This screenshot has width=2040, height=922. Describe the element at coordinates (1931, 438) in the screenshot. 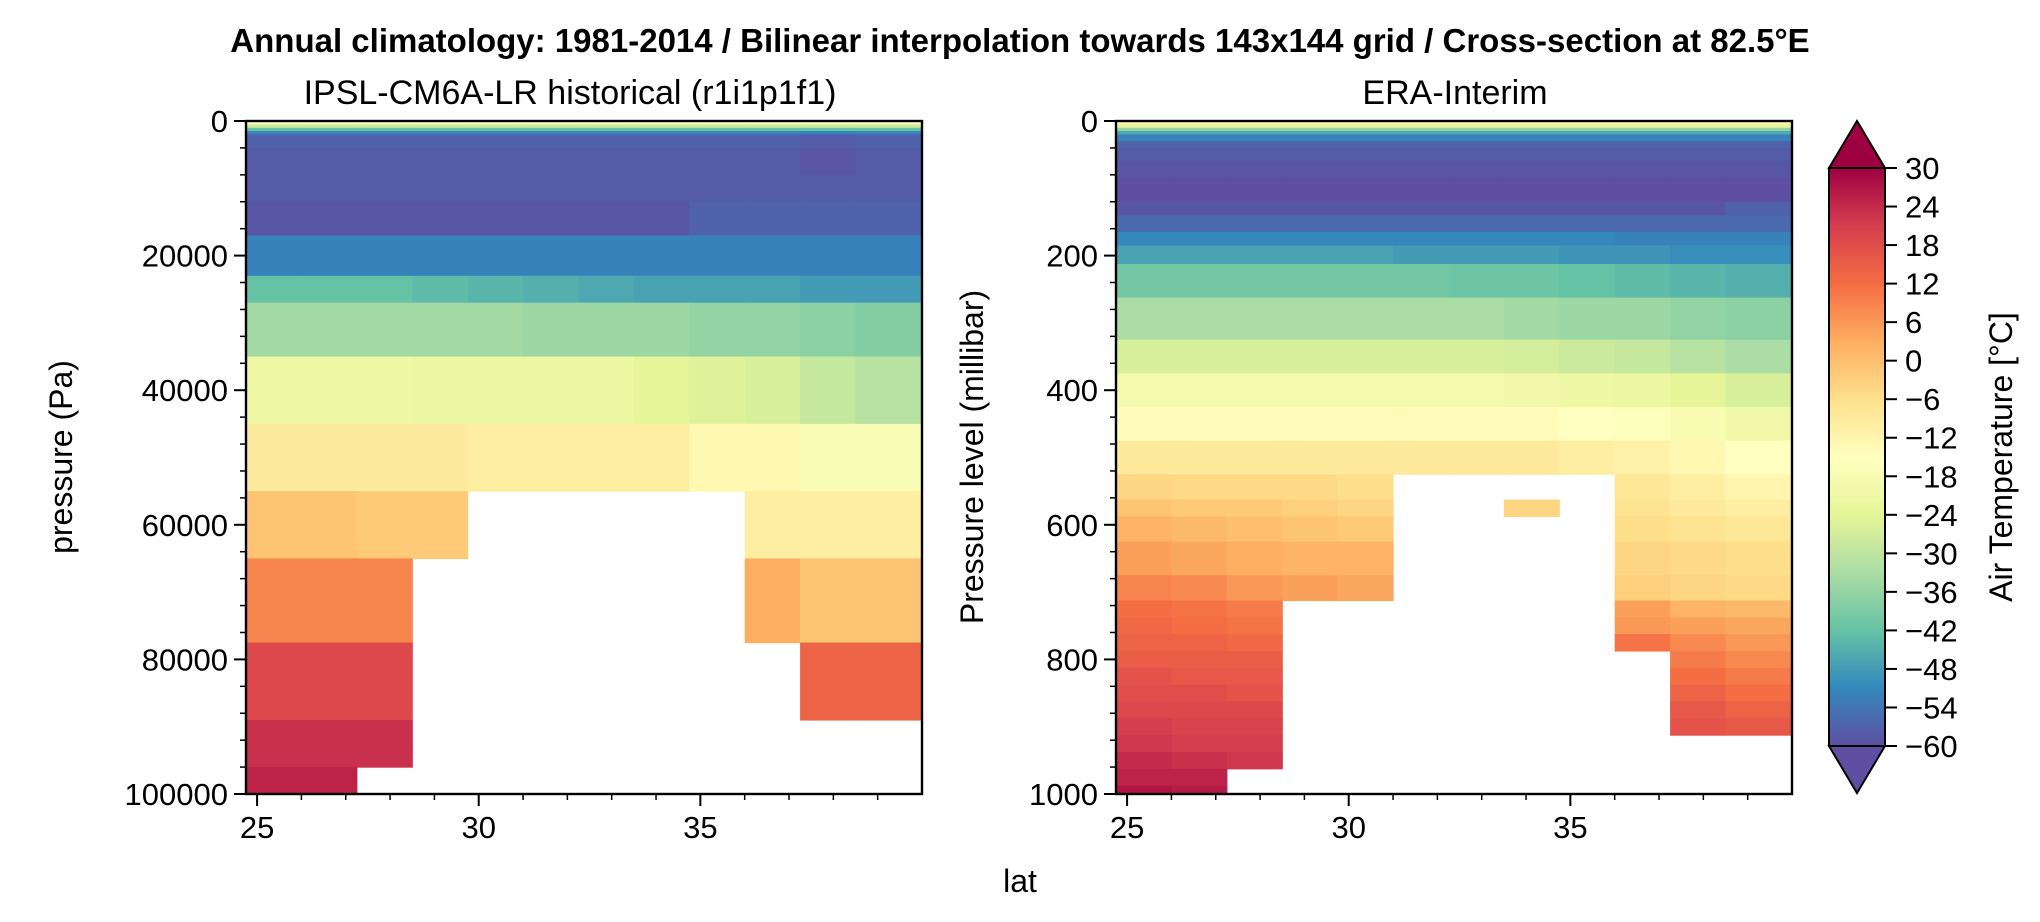

I see `colorbar-tick-label: −12` at that location.